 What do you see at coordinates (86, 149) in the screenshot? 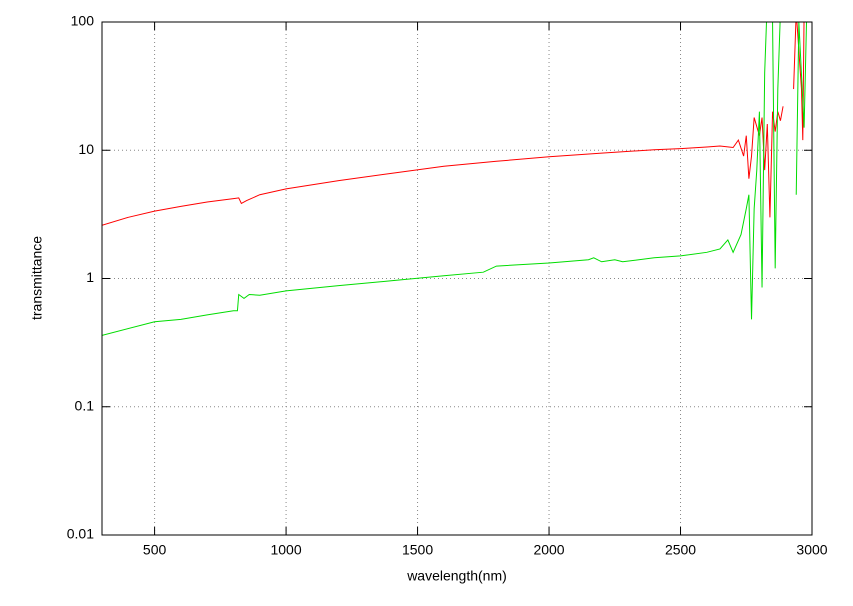
I see `y-tick-label: 10` at bounding box center [86, 149].